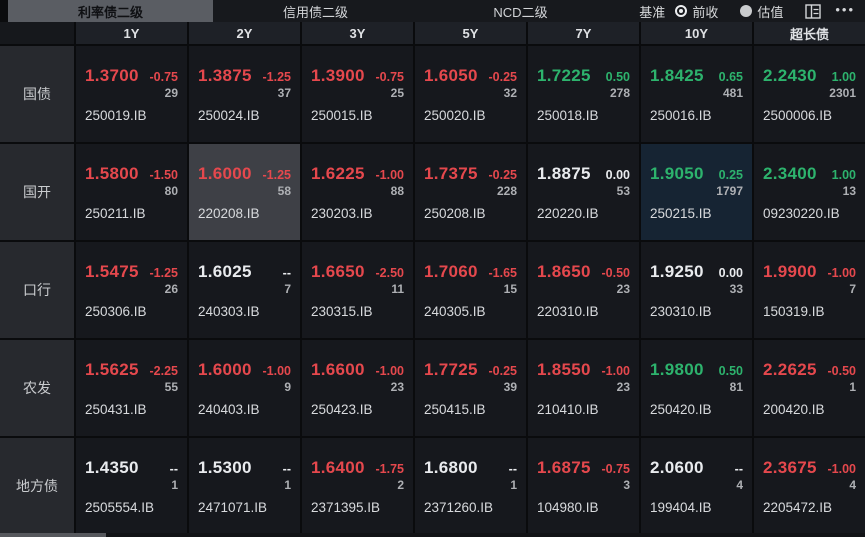 The height and width of the screenshot is (537, 865). Describe the element at coordinates (357, 94) in the screenshot. I see `bond-cell: 1.3900 -0.75 25 250015.IB` at that location.